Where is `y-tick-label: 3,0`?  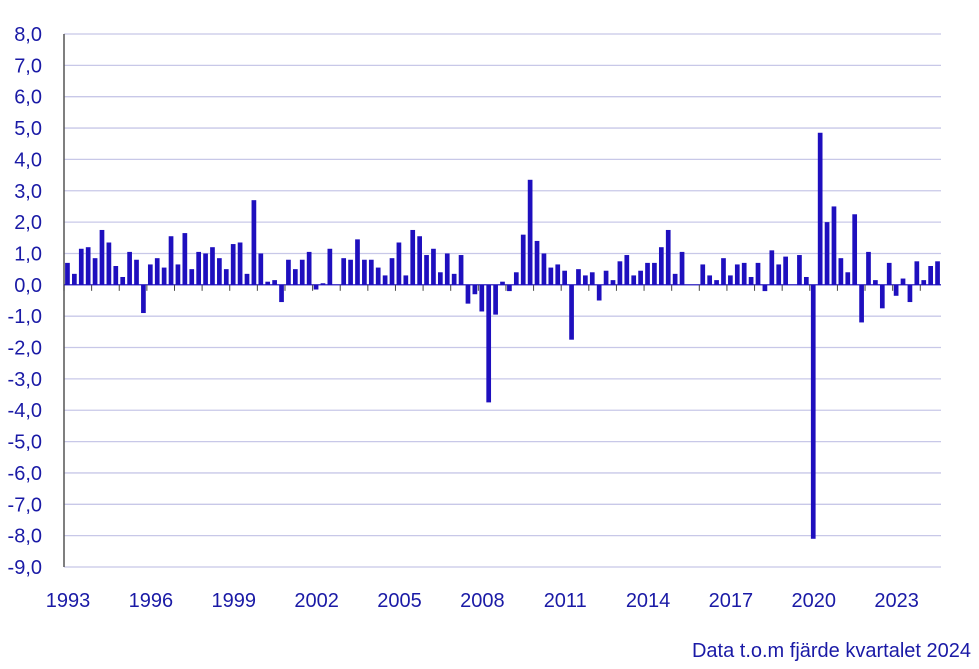
y-tick-label: 3,0 is located at coordinates (28, 192).